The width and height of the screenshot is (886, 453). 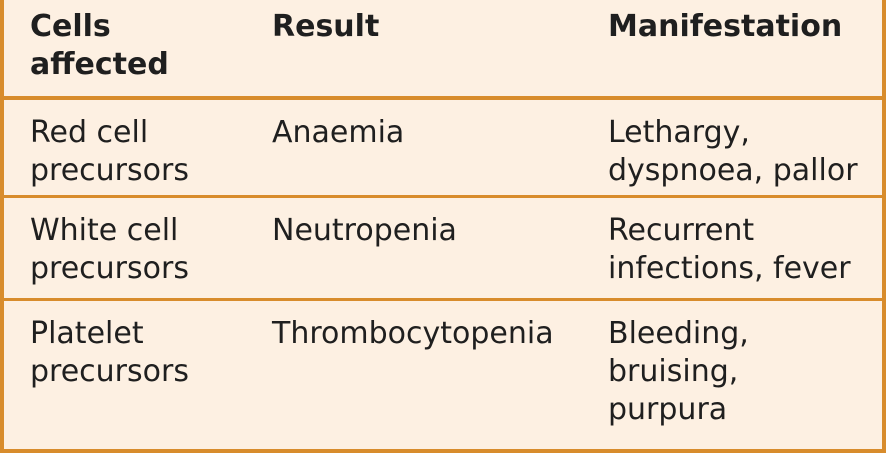 I want to click on cell-manifestation: Recurrent infections, fever, so click(x=731, y=247).